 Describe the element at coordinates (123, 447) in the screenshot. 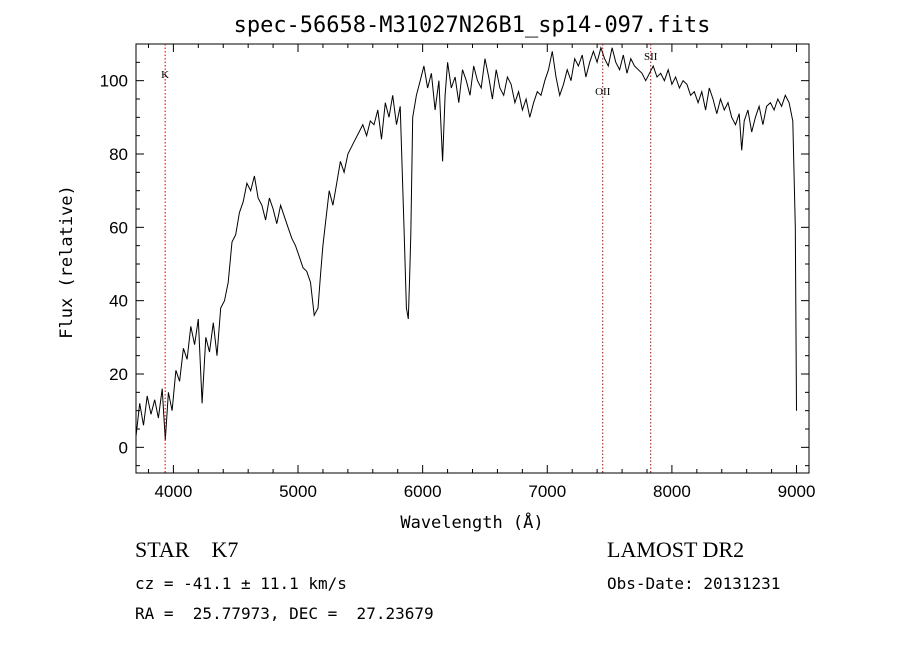

I see `y-tick-label: 0` at that location.